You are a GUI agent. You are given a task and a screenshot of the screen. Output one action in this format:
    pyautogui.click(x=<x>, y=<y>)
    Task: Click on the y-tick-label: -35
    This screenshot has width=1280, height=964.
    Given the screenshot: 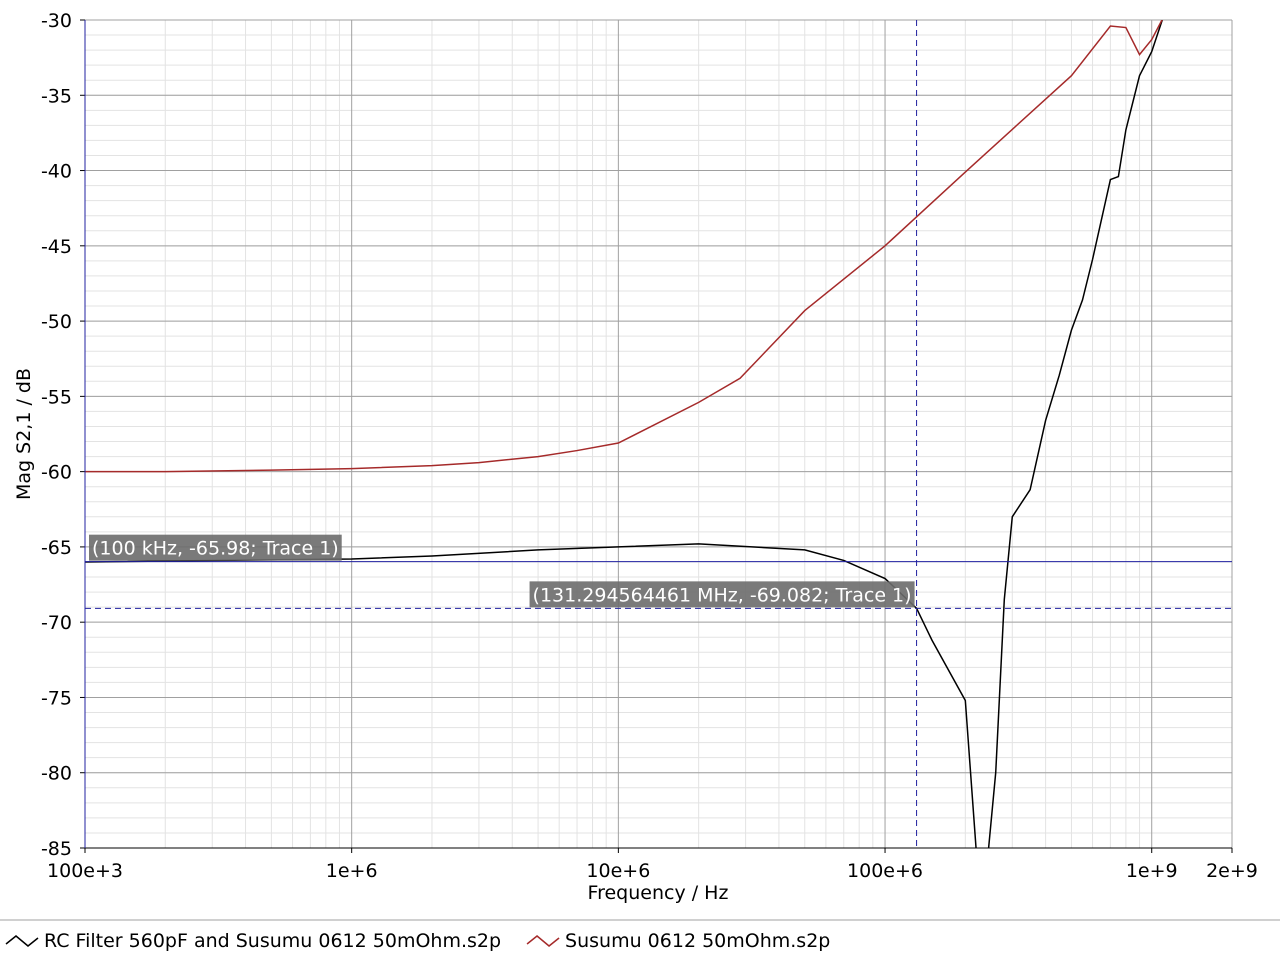 What is the action you would take?
    pyautogui.click(x=56, y=96)
    